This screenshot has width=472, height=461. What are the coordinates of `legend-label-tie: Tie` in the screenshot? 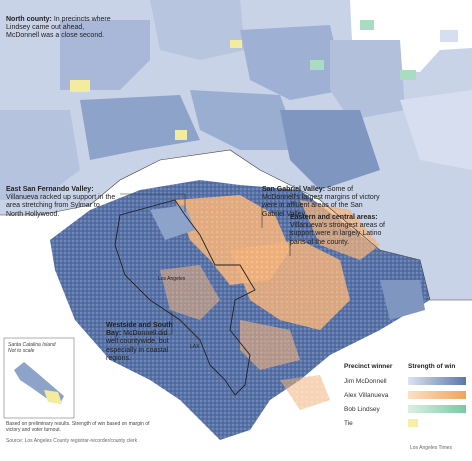 It's located at (348, 423).